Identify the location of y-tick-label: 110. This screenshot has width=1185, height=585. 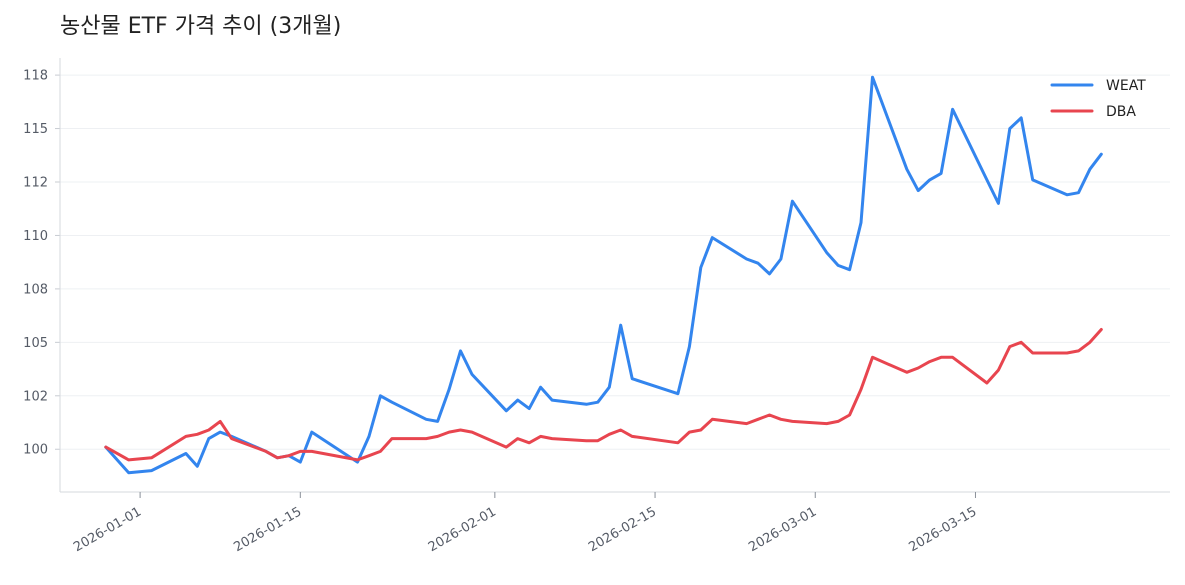
(35, 236).